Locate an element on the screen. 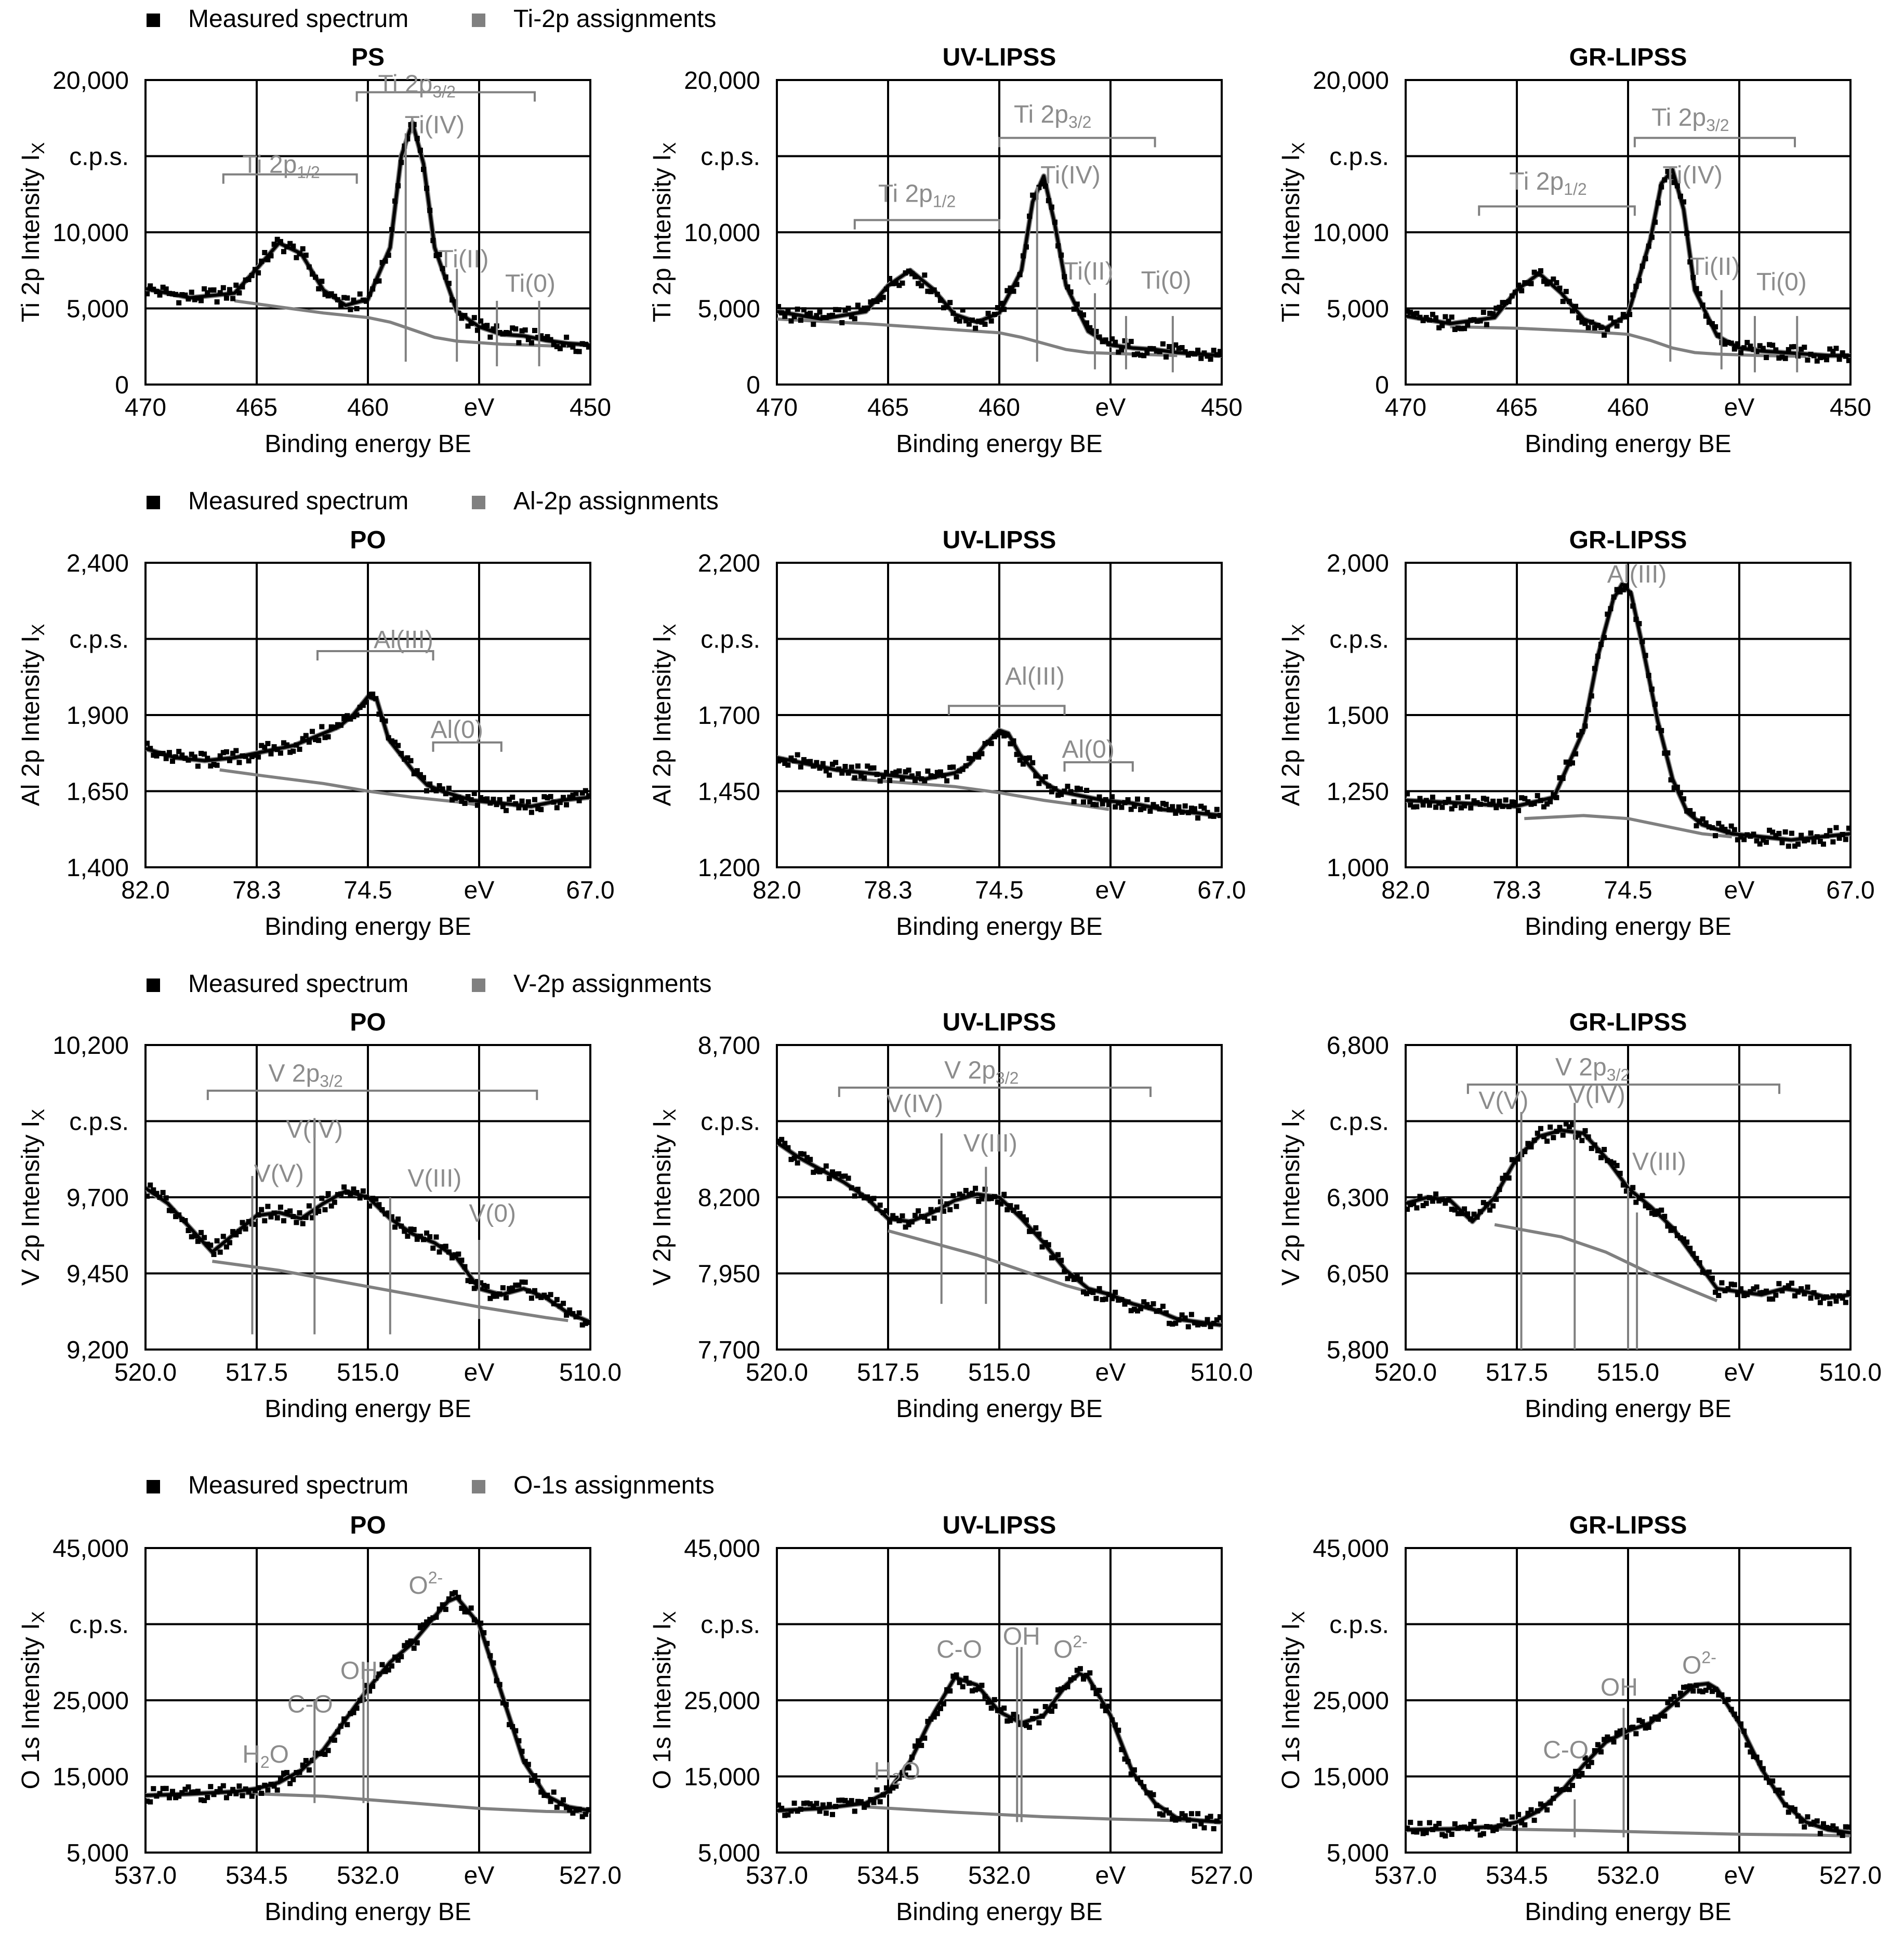 Image resolution: width=1904 pixels, height=1957 pixels. y-tick-label: 0 is located at coordinates (753, 385).